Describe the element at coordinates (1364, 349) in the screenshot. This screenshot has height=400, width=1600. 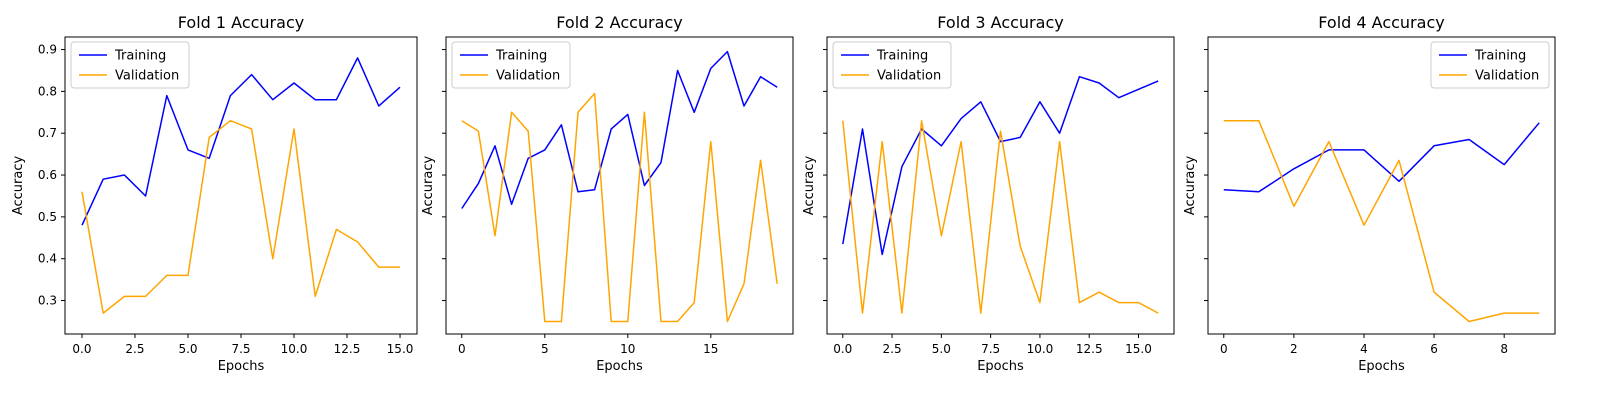
I see `x-tick-label: 4` at that location.